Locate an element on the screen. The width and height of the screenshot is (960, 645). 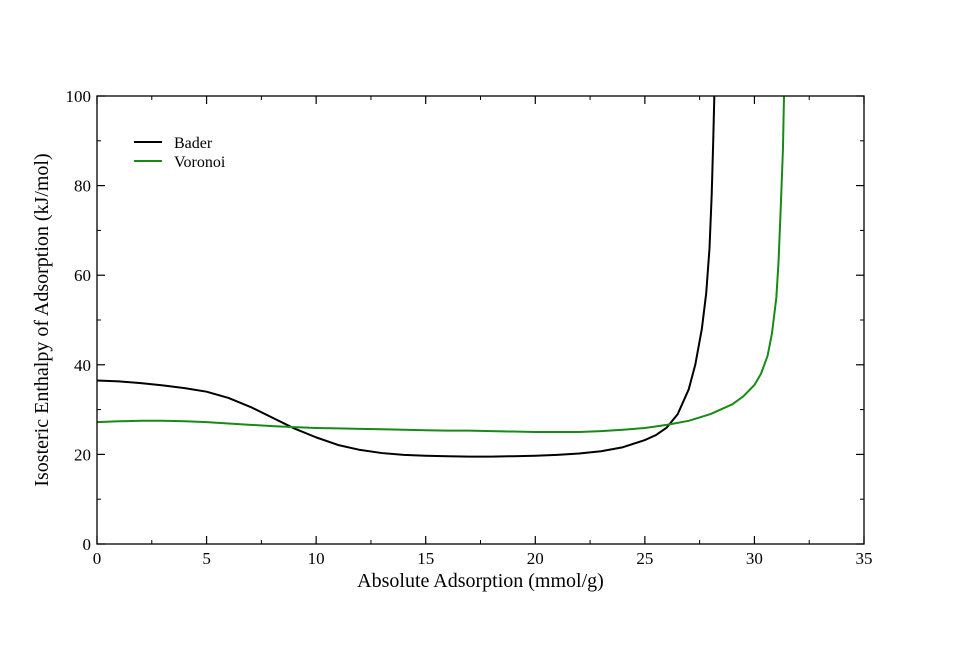
x-tick-label: 15 is located at coordinates (425, 558).